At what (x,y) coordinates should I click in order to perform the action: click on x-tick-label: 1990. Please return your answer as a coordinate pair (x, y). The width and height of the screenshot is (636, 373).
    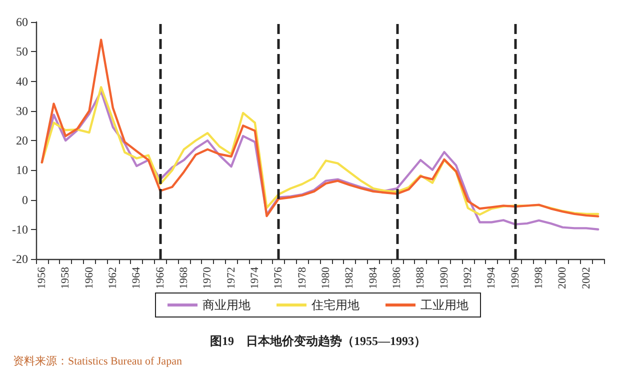
    Looking at the image, I should click on (444, 277).